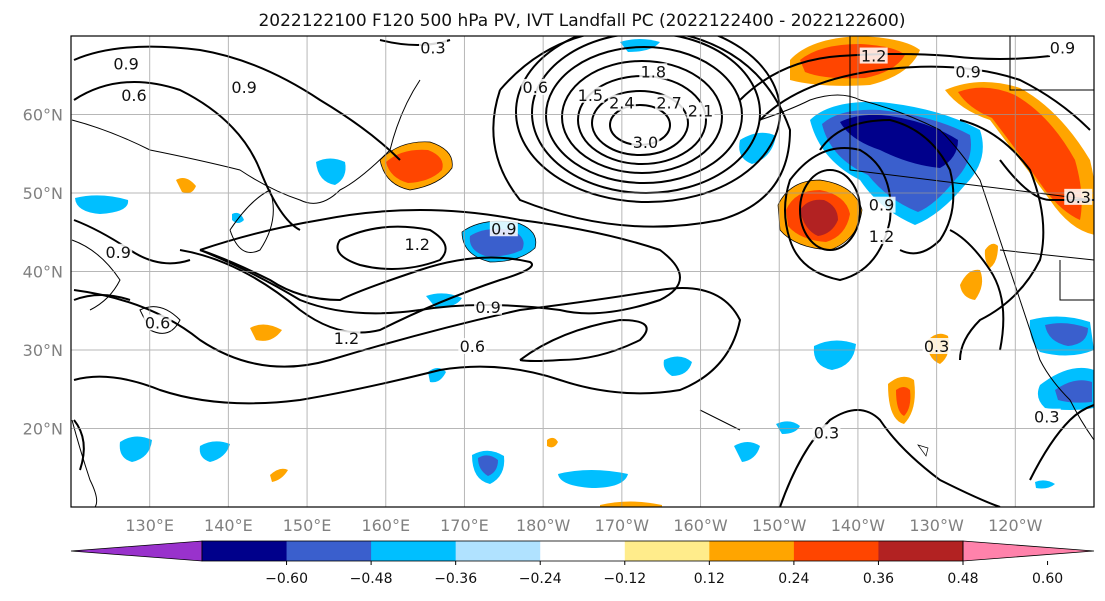 The image size is (1105, 601). I want to click on contour-label: 1.8, so click(653, 71).